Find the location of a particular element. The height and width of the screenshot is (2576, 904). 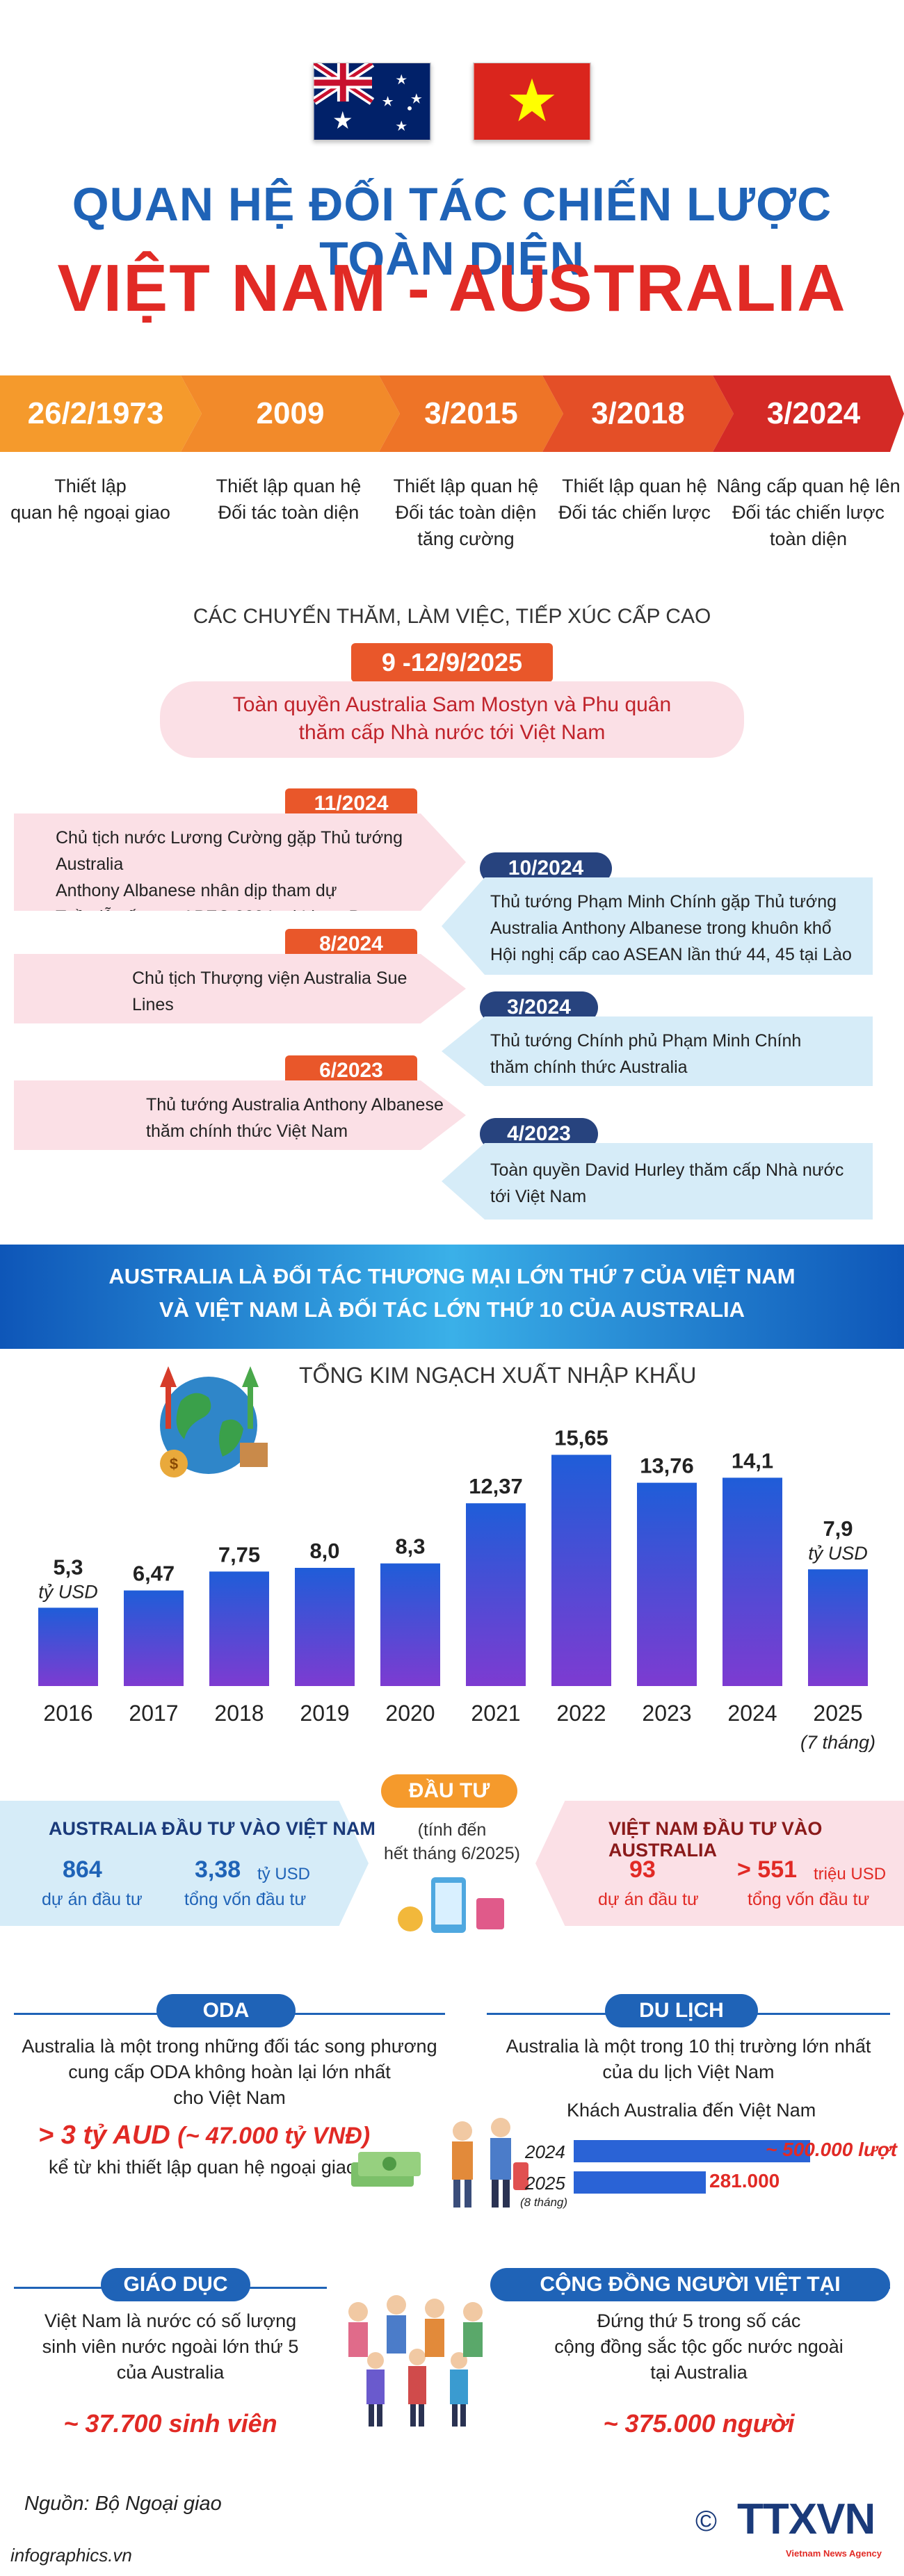

au-invest-title: AUSTRALIA ĐẦU TƯ VÀO VIỆT NAM is located at coordinates (212, 1828).